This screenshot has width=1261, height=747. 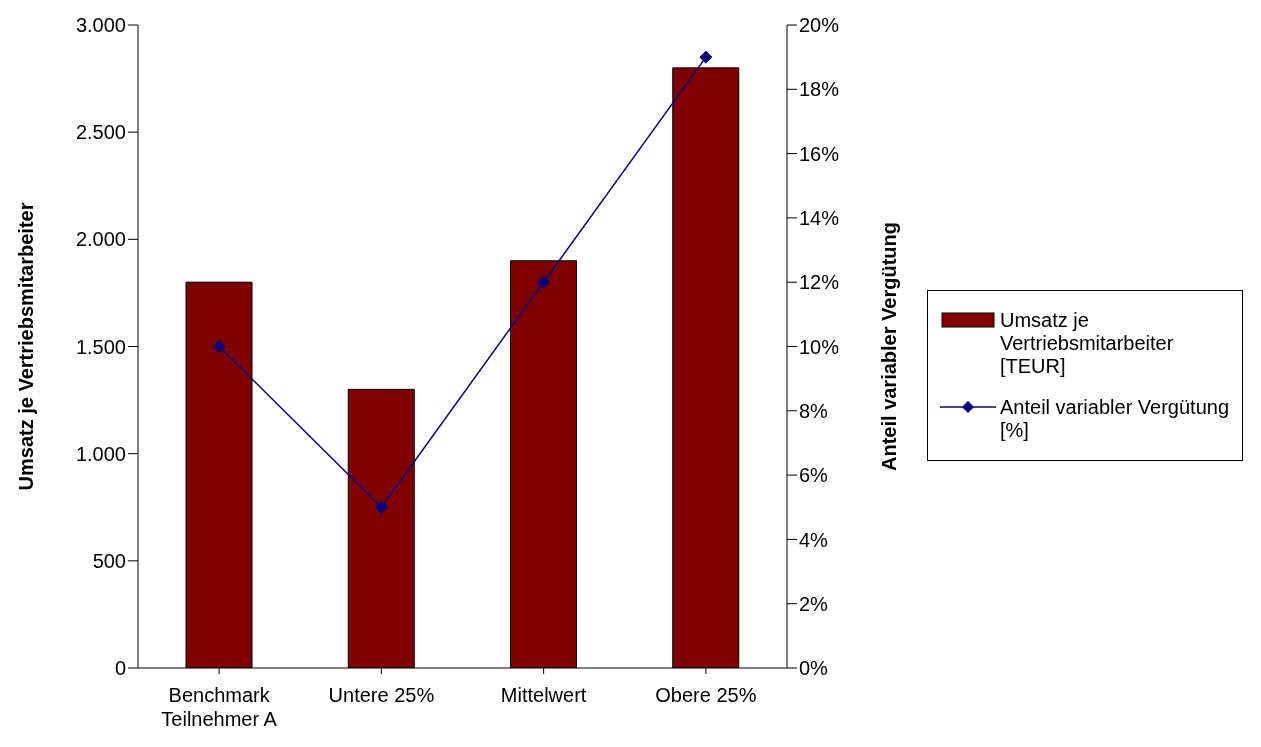 What do you see at coordinates (1115, 419) in the screenshot?
I see `legend-label: Anteil variabler Vergütung [%]` at bounding box center [1115, 419].